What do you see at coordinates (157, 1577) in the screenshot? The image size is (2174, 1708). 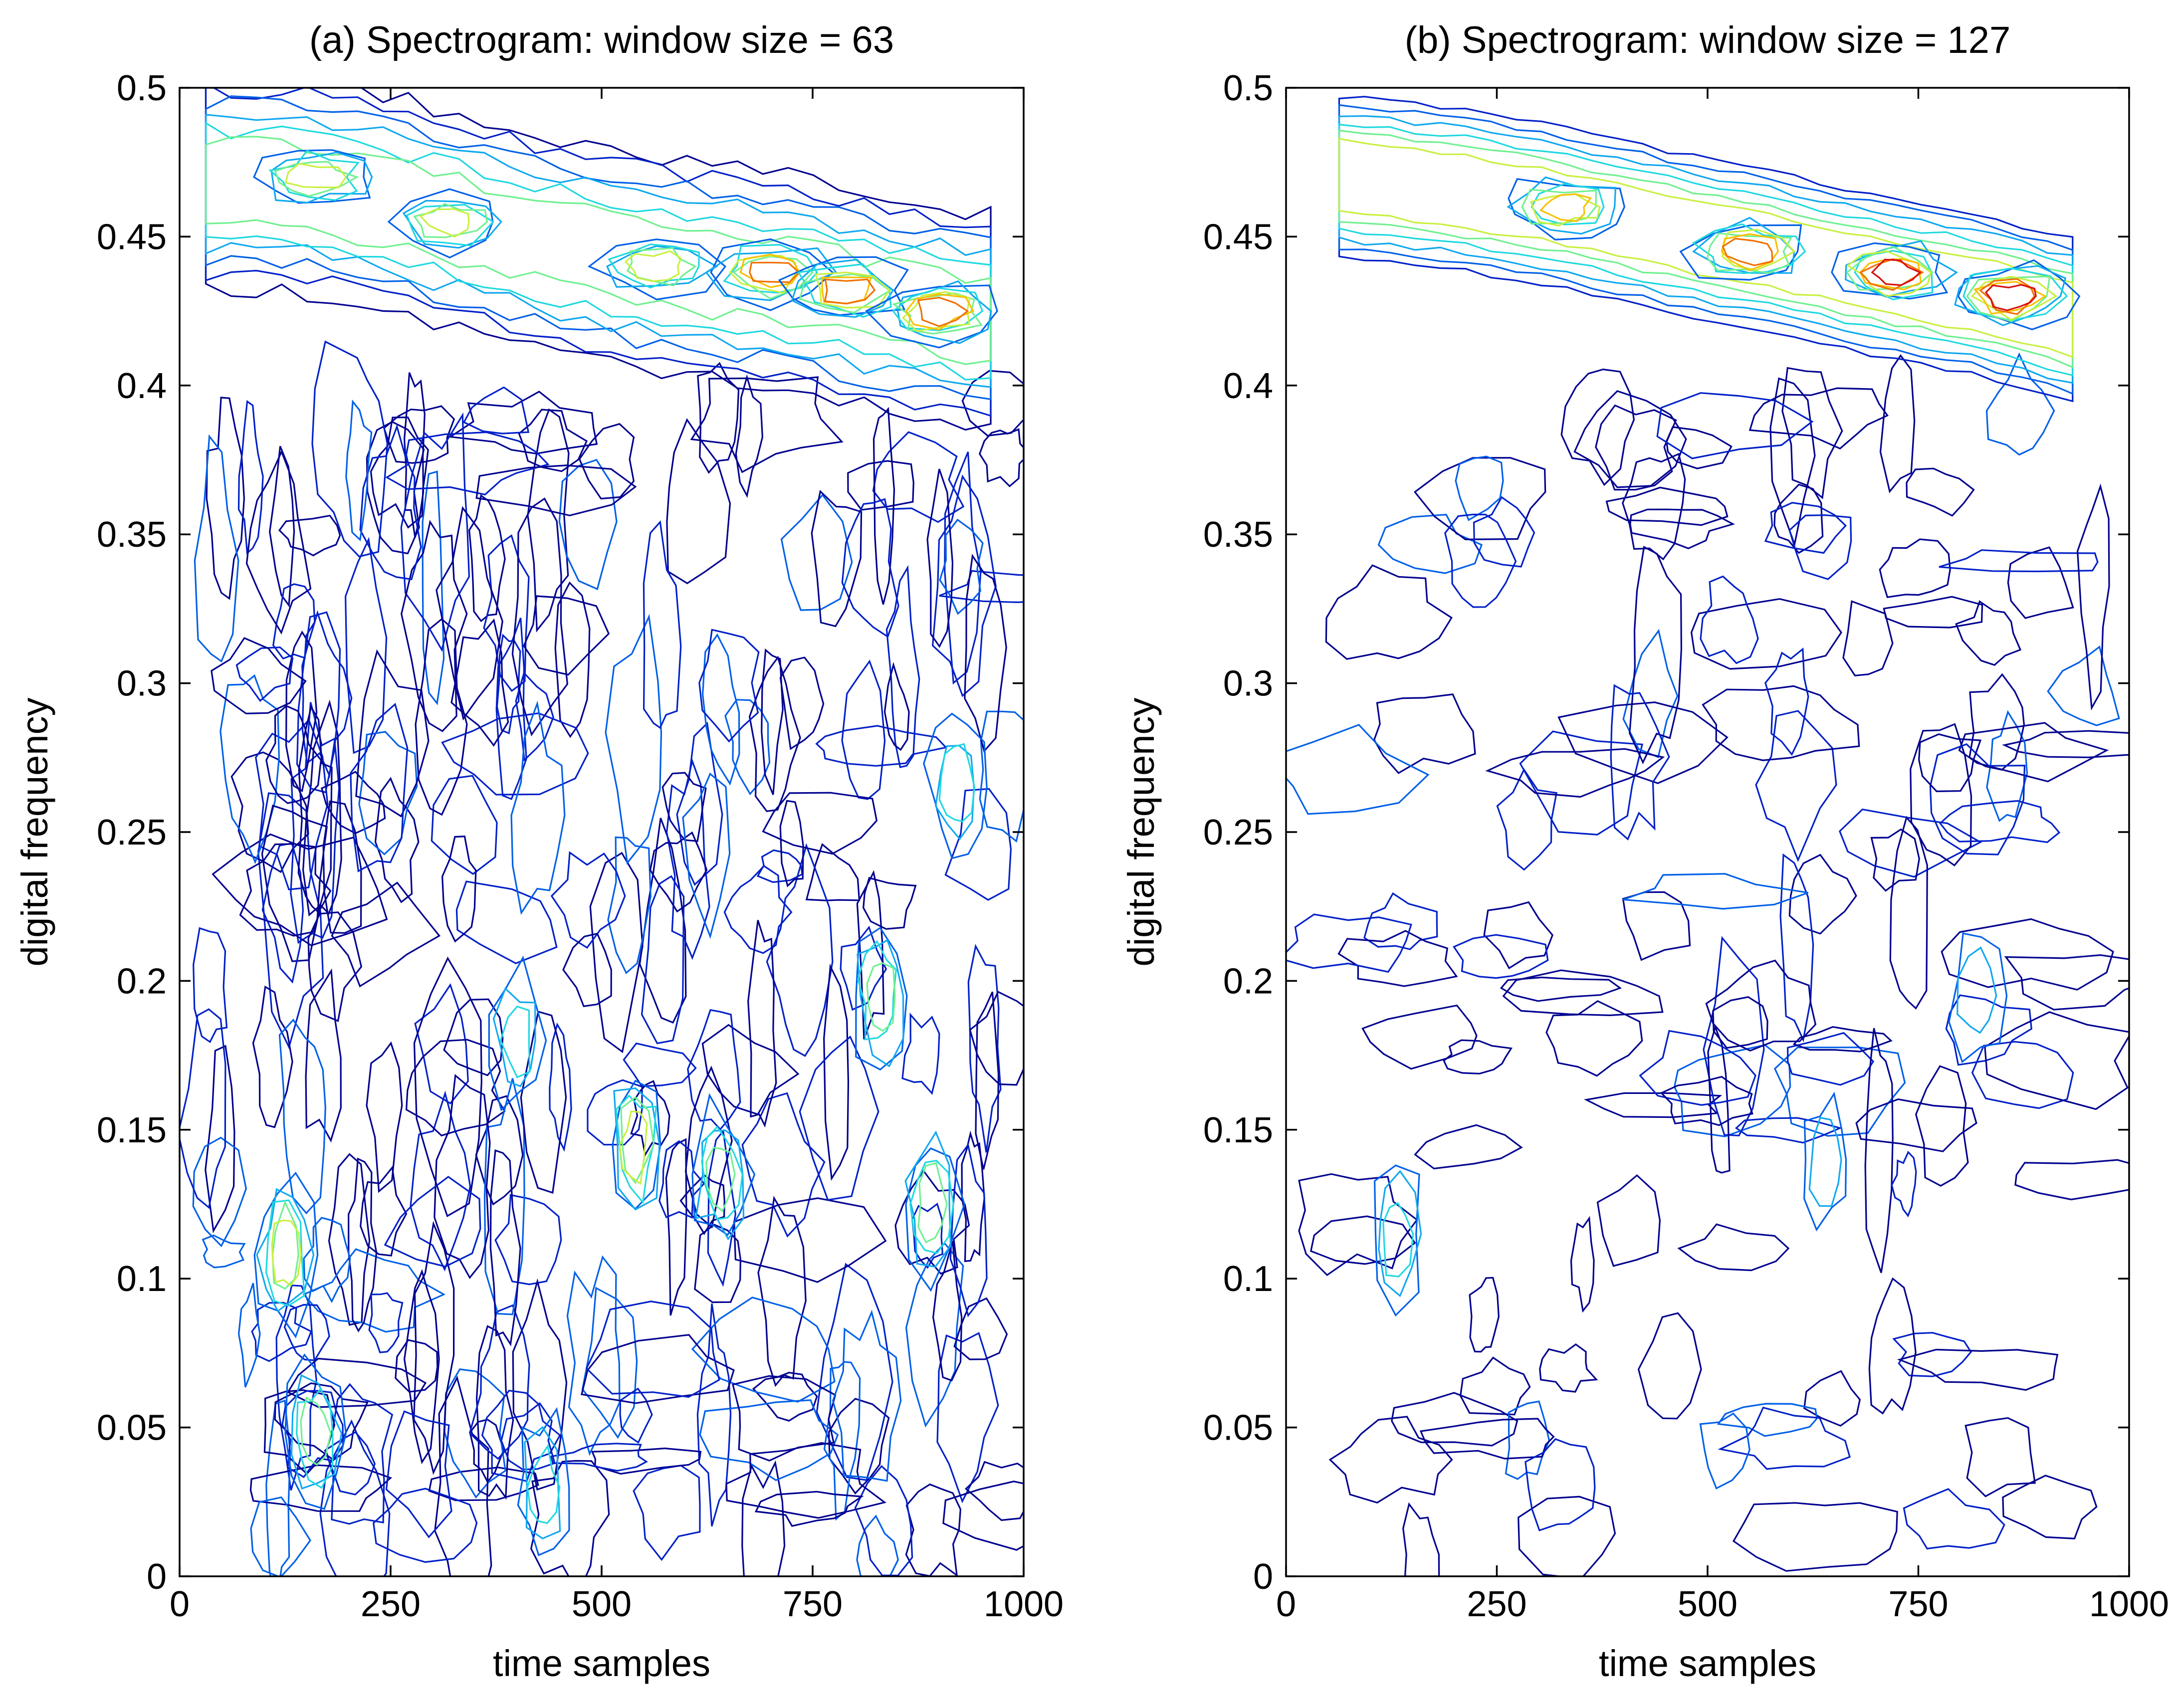 I see `y-tick-label: 0` at bounding box center [157, 1577].